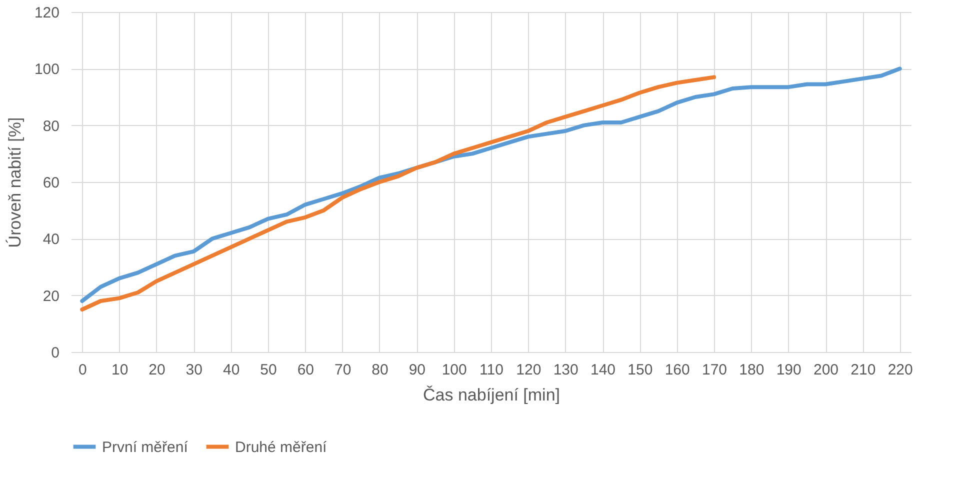 Image resolution: width=959 pixels, height=502 pixels. Describe the element at coordinates (900, 370) in the screenshot. I see `x-tick-label: 220` at that location.